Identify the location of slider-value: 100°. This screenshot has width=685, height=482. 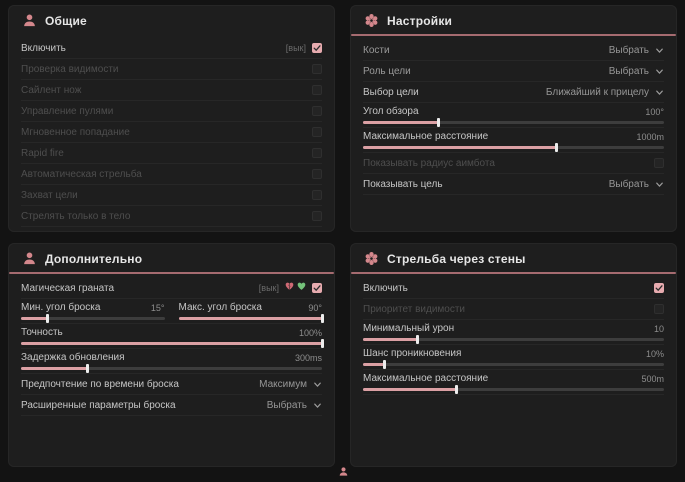
(654, 111).